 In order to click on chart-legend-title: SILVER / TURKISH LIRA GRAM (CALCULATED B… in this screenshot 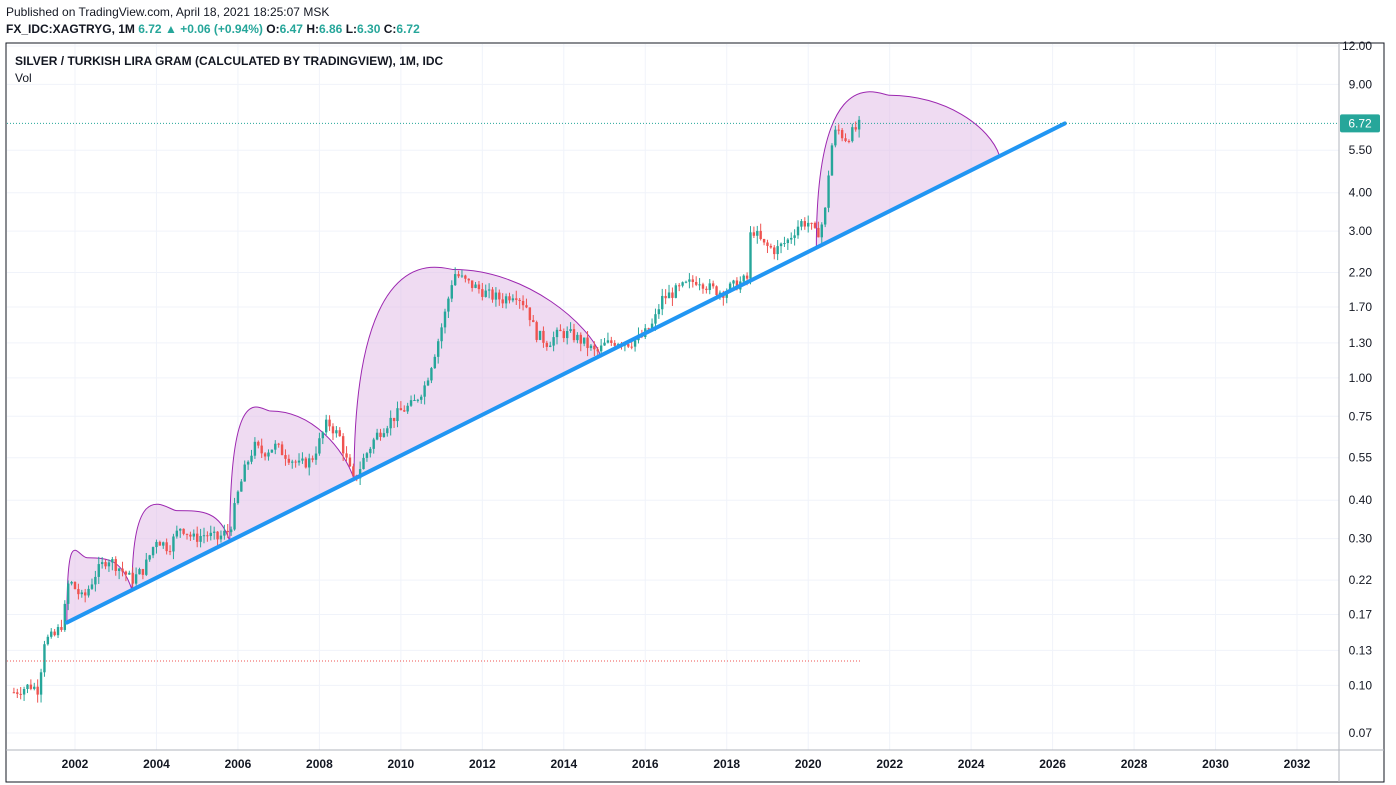, I will do `click(229, 61)`.